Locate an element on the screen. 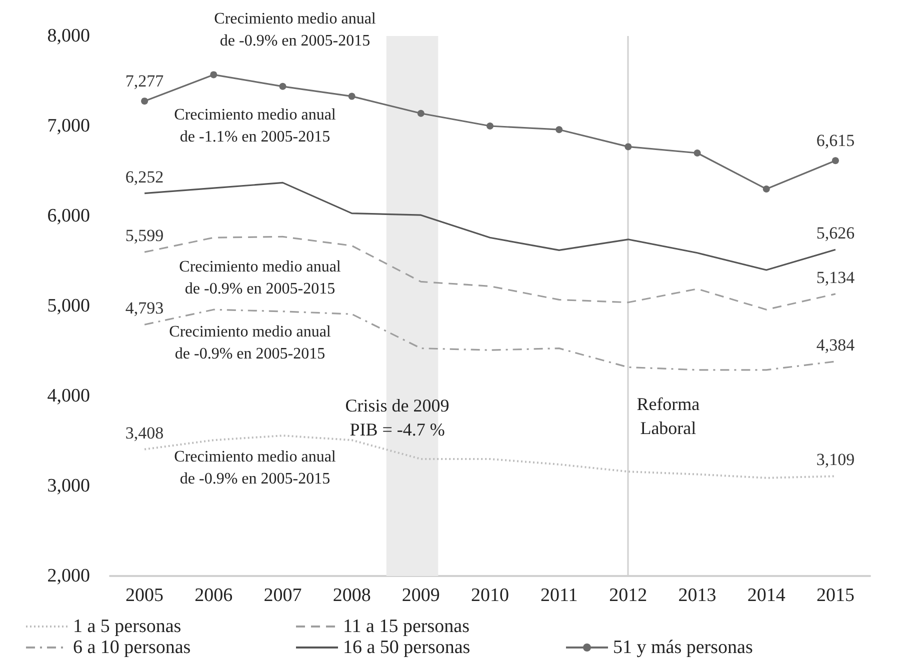  data-label: 5,599 is located at coordinates (144, 236).